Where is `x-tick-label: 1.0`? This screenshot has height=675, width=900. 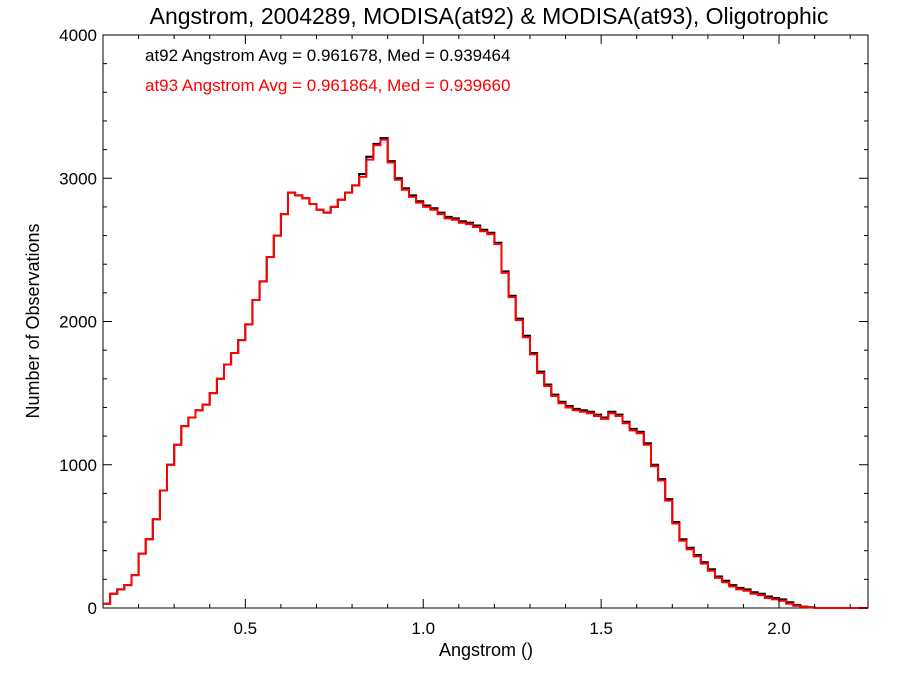
x-tick-label: 1.0 is located at coordinates (423, 628).